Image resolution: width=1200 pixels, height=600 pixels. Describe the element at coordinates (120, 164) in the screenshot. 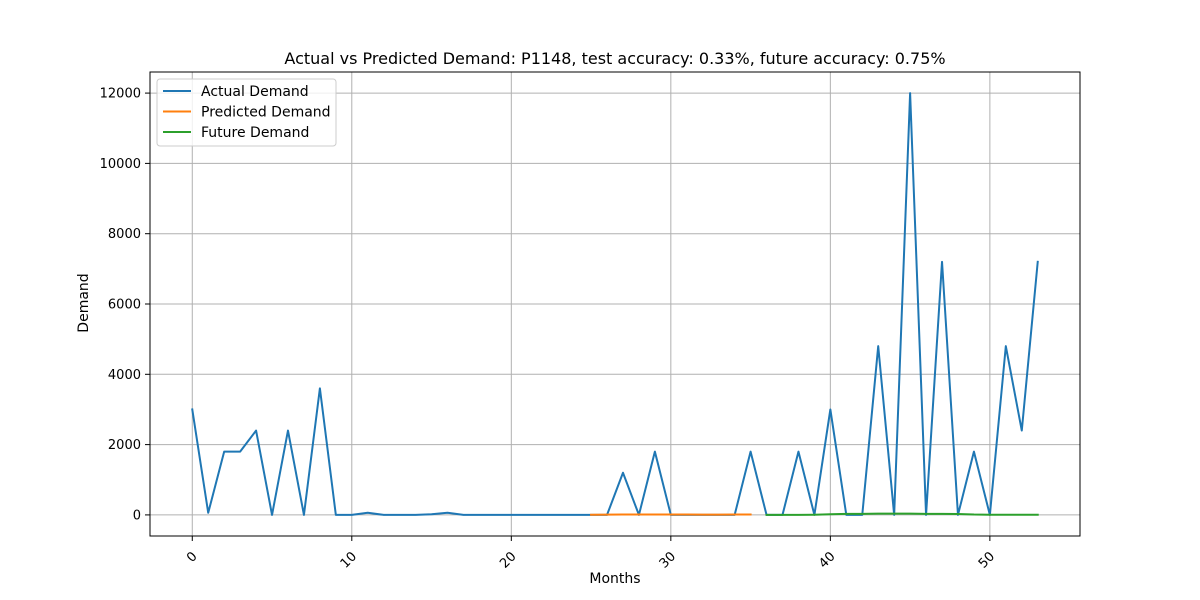

I see `y-tick-label: 10000` at that location.